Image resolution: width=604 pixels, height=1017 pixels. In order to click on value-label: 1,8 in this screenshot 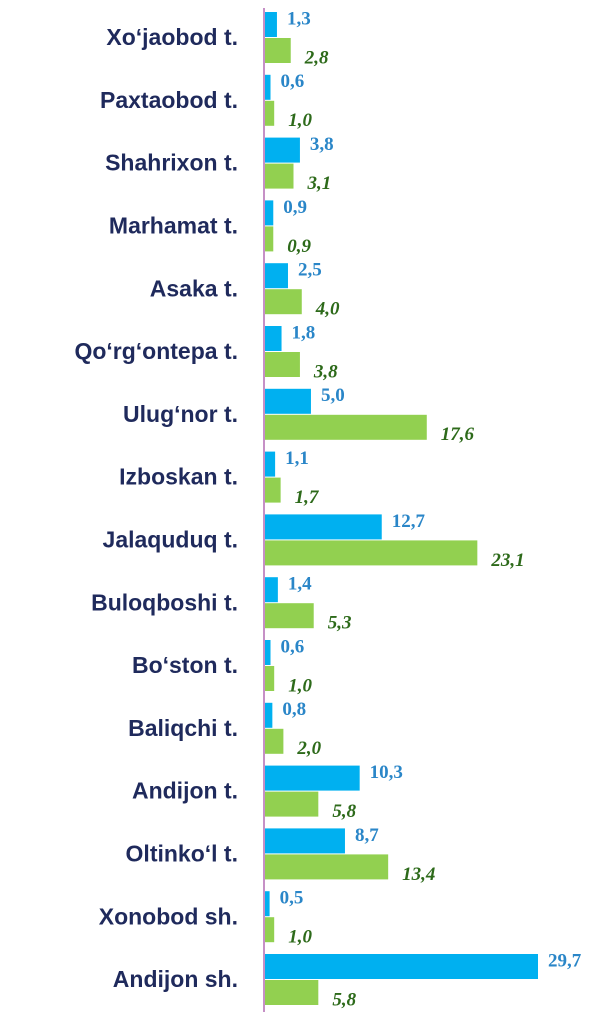, I will do `click(304, 332)`.